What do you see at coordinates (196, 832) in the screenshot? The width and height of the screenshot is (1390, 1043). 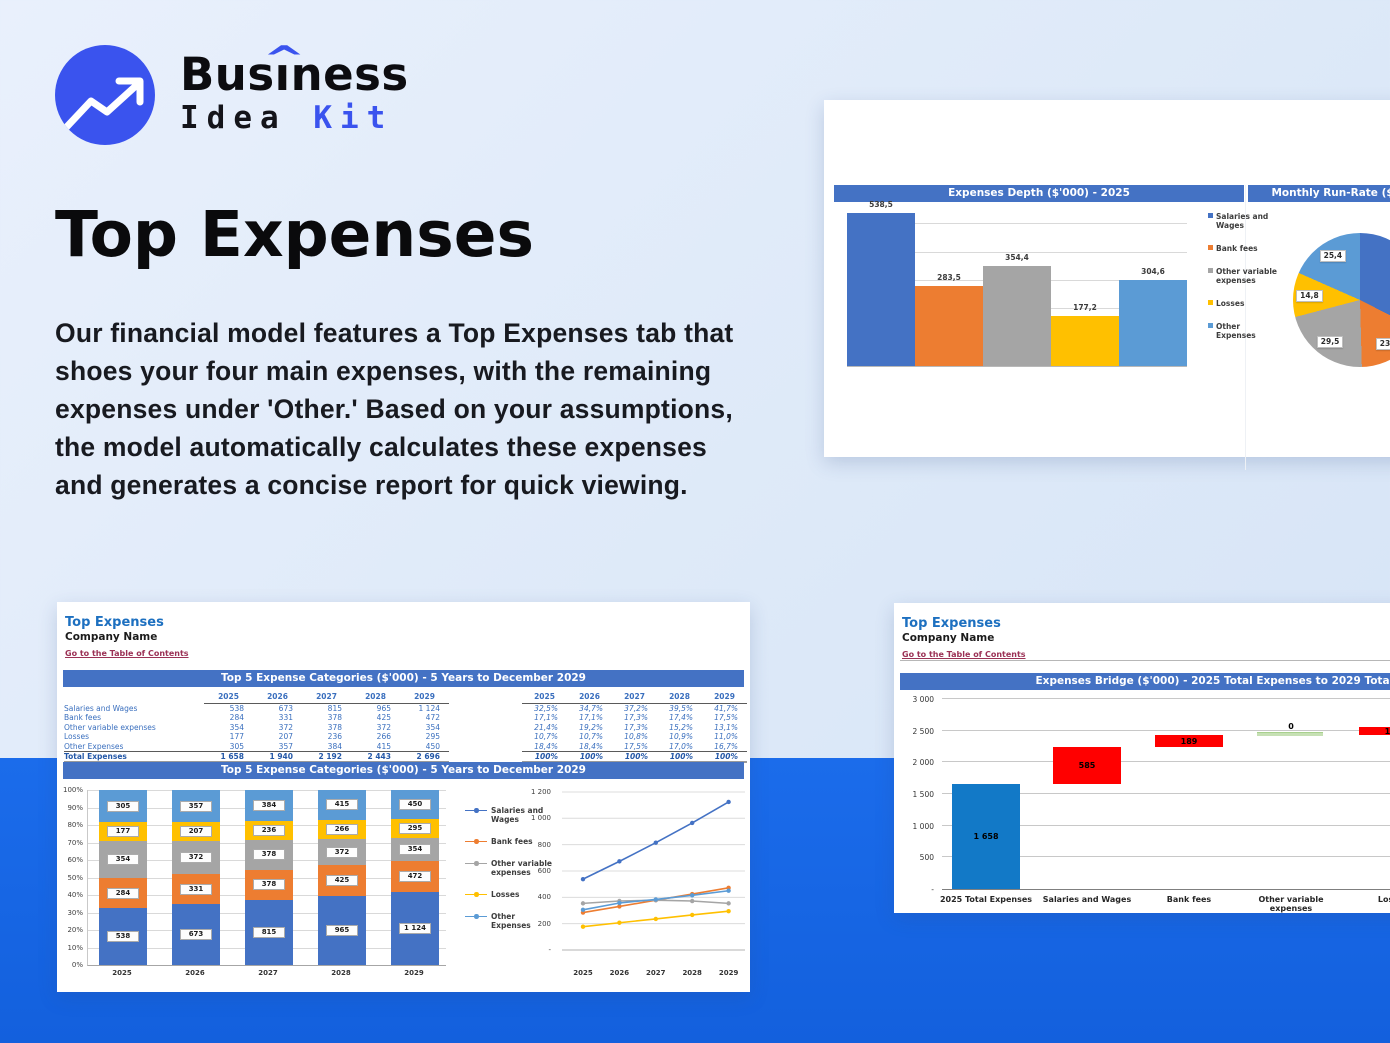 I see `stack-value-label: 207` at bounding box center [196, 832].